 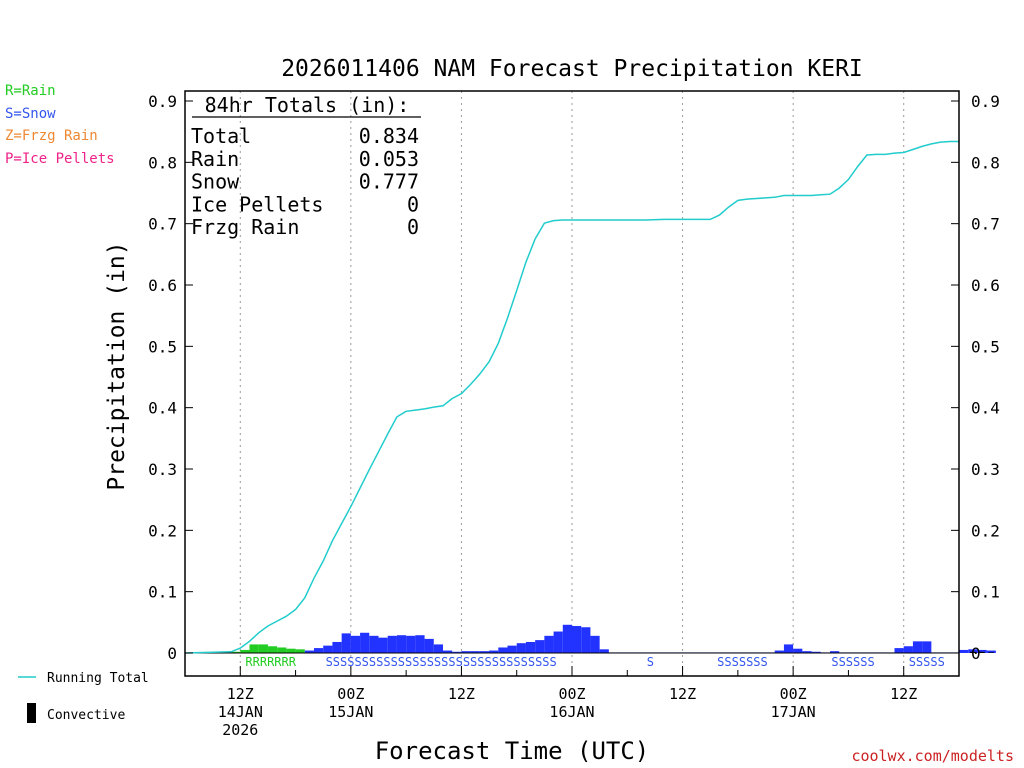 I want to click on y-tick-label-left: 0.7, so click(x=162, y=224).